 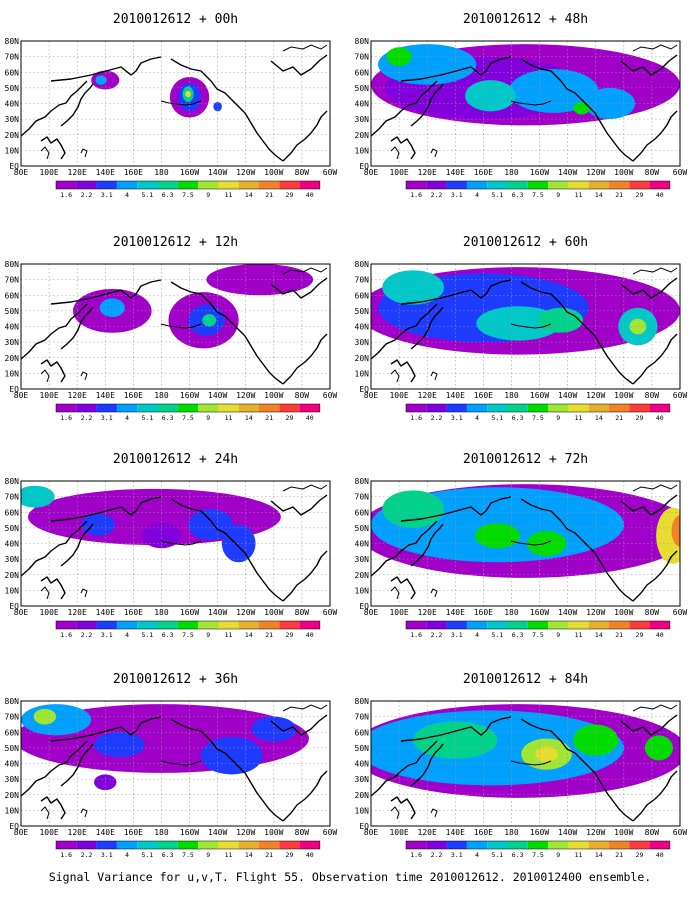 What do you see at coordinates (107, 195) in the screenshot?
I see `colorbar-label: 3.1` at bounding box center [107, 195].